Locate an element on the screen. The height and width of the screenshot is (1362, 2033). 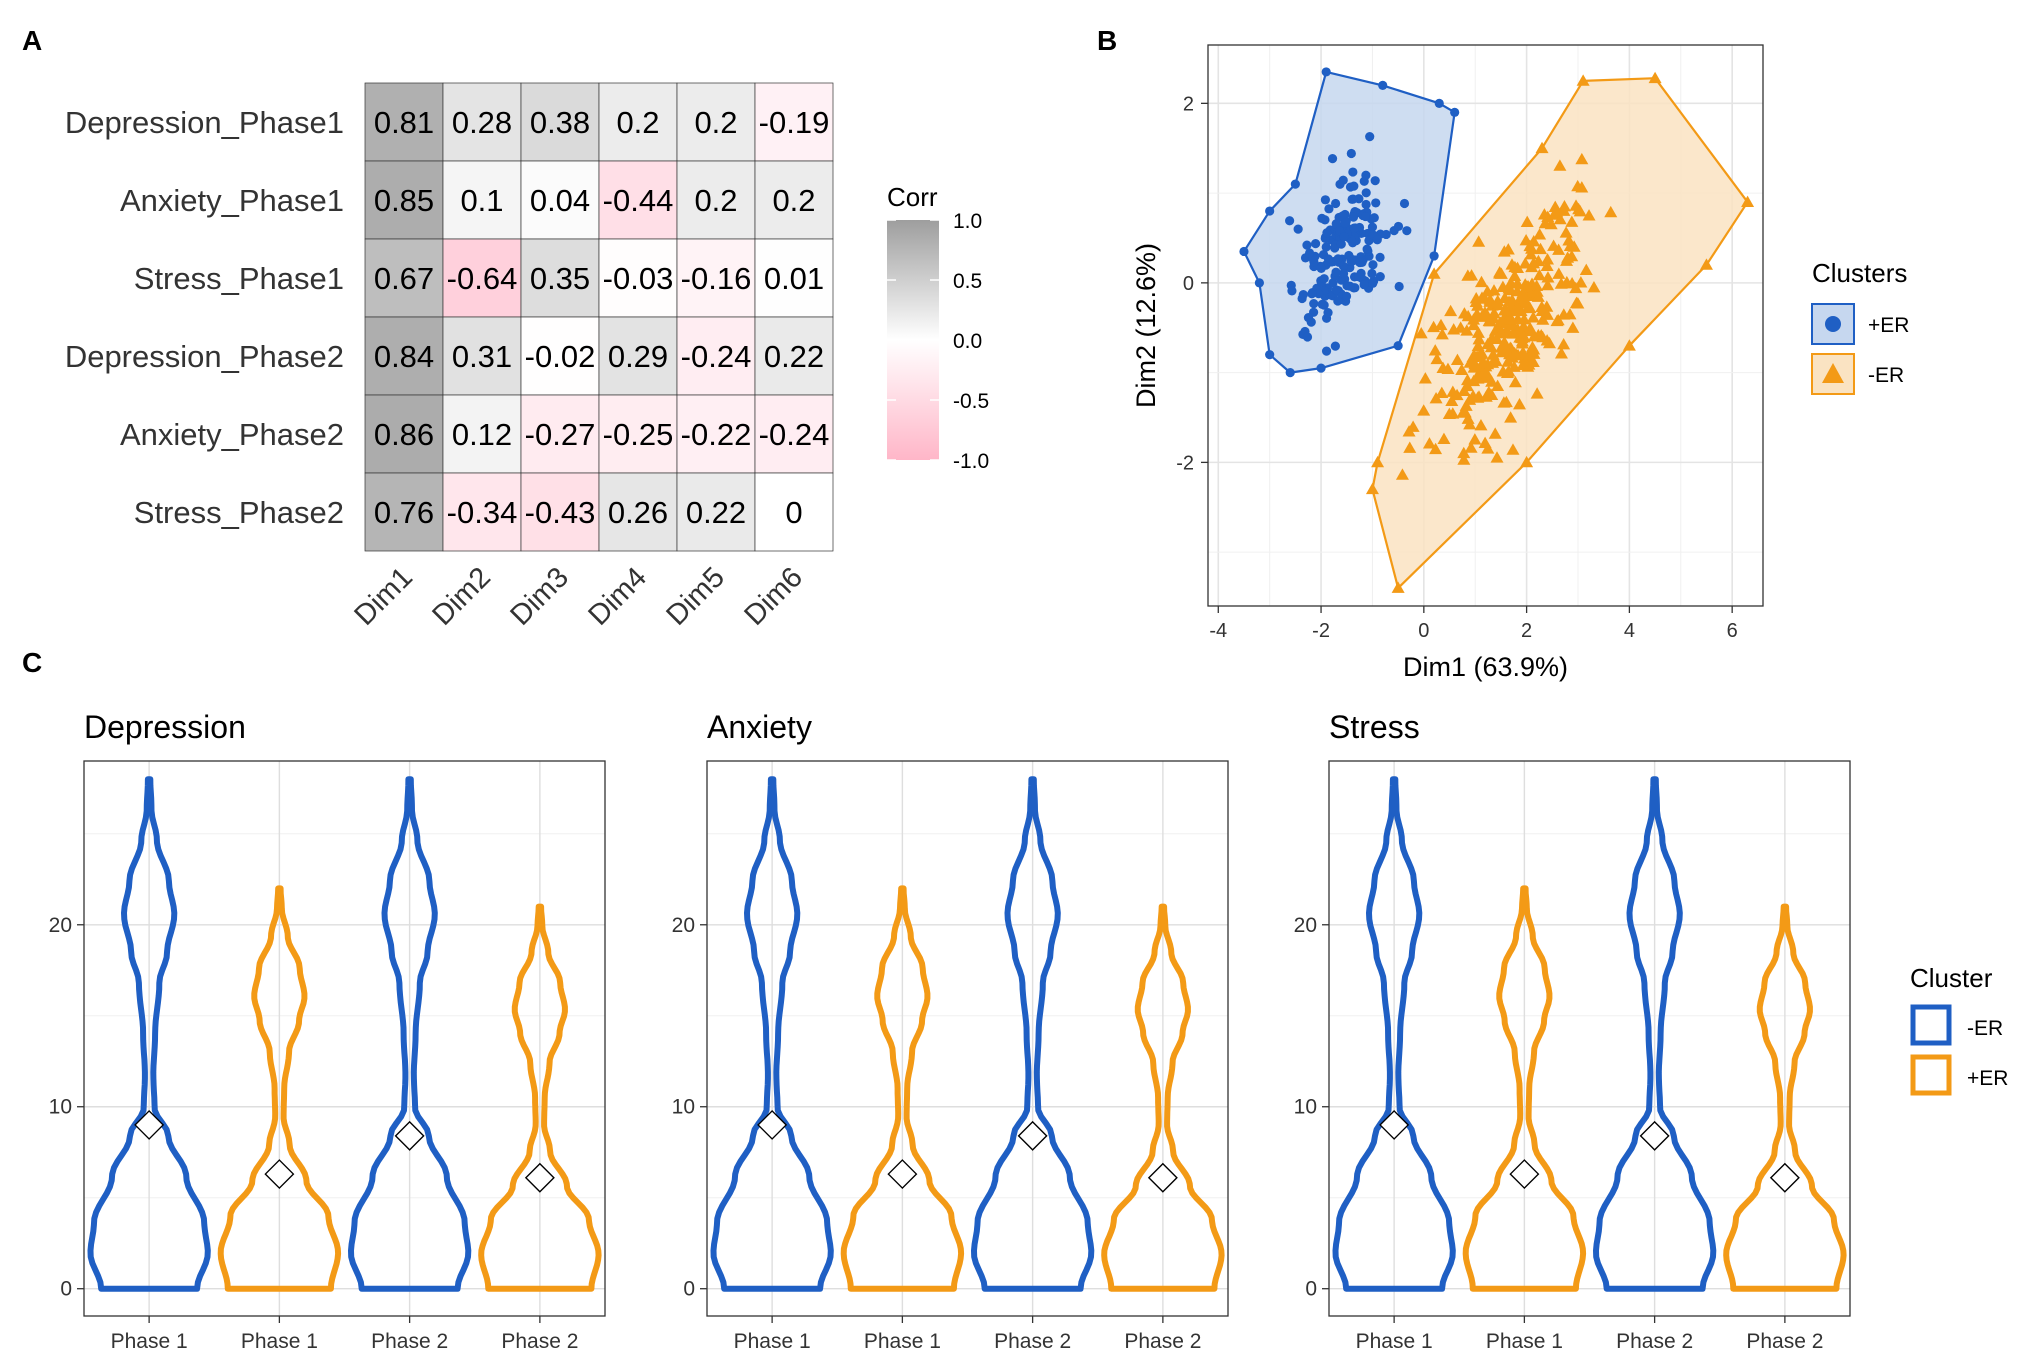
facet-title: Depression is located at coordinates (165, 727).